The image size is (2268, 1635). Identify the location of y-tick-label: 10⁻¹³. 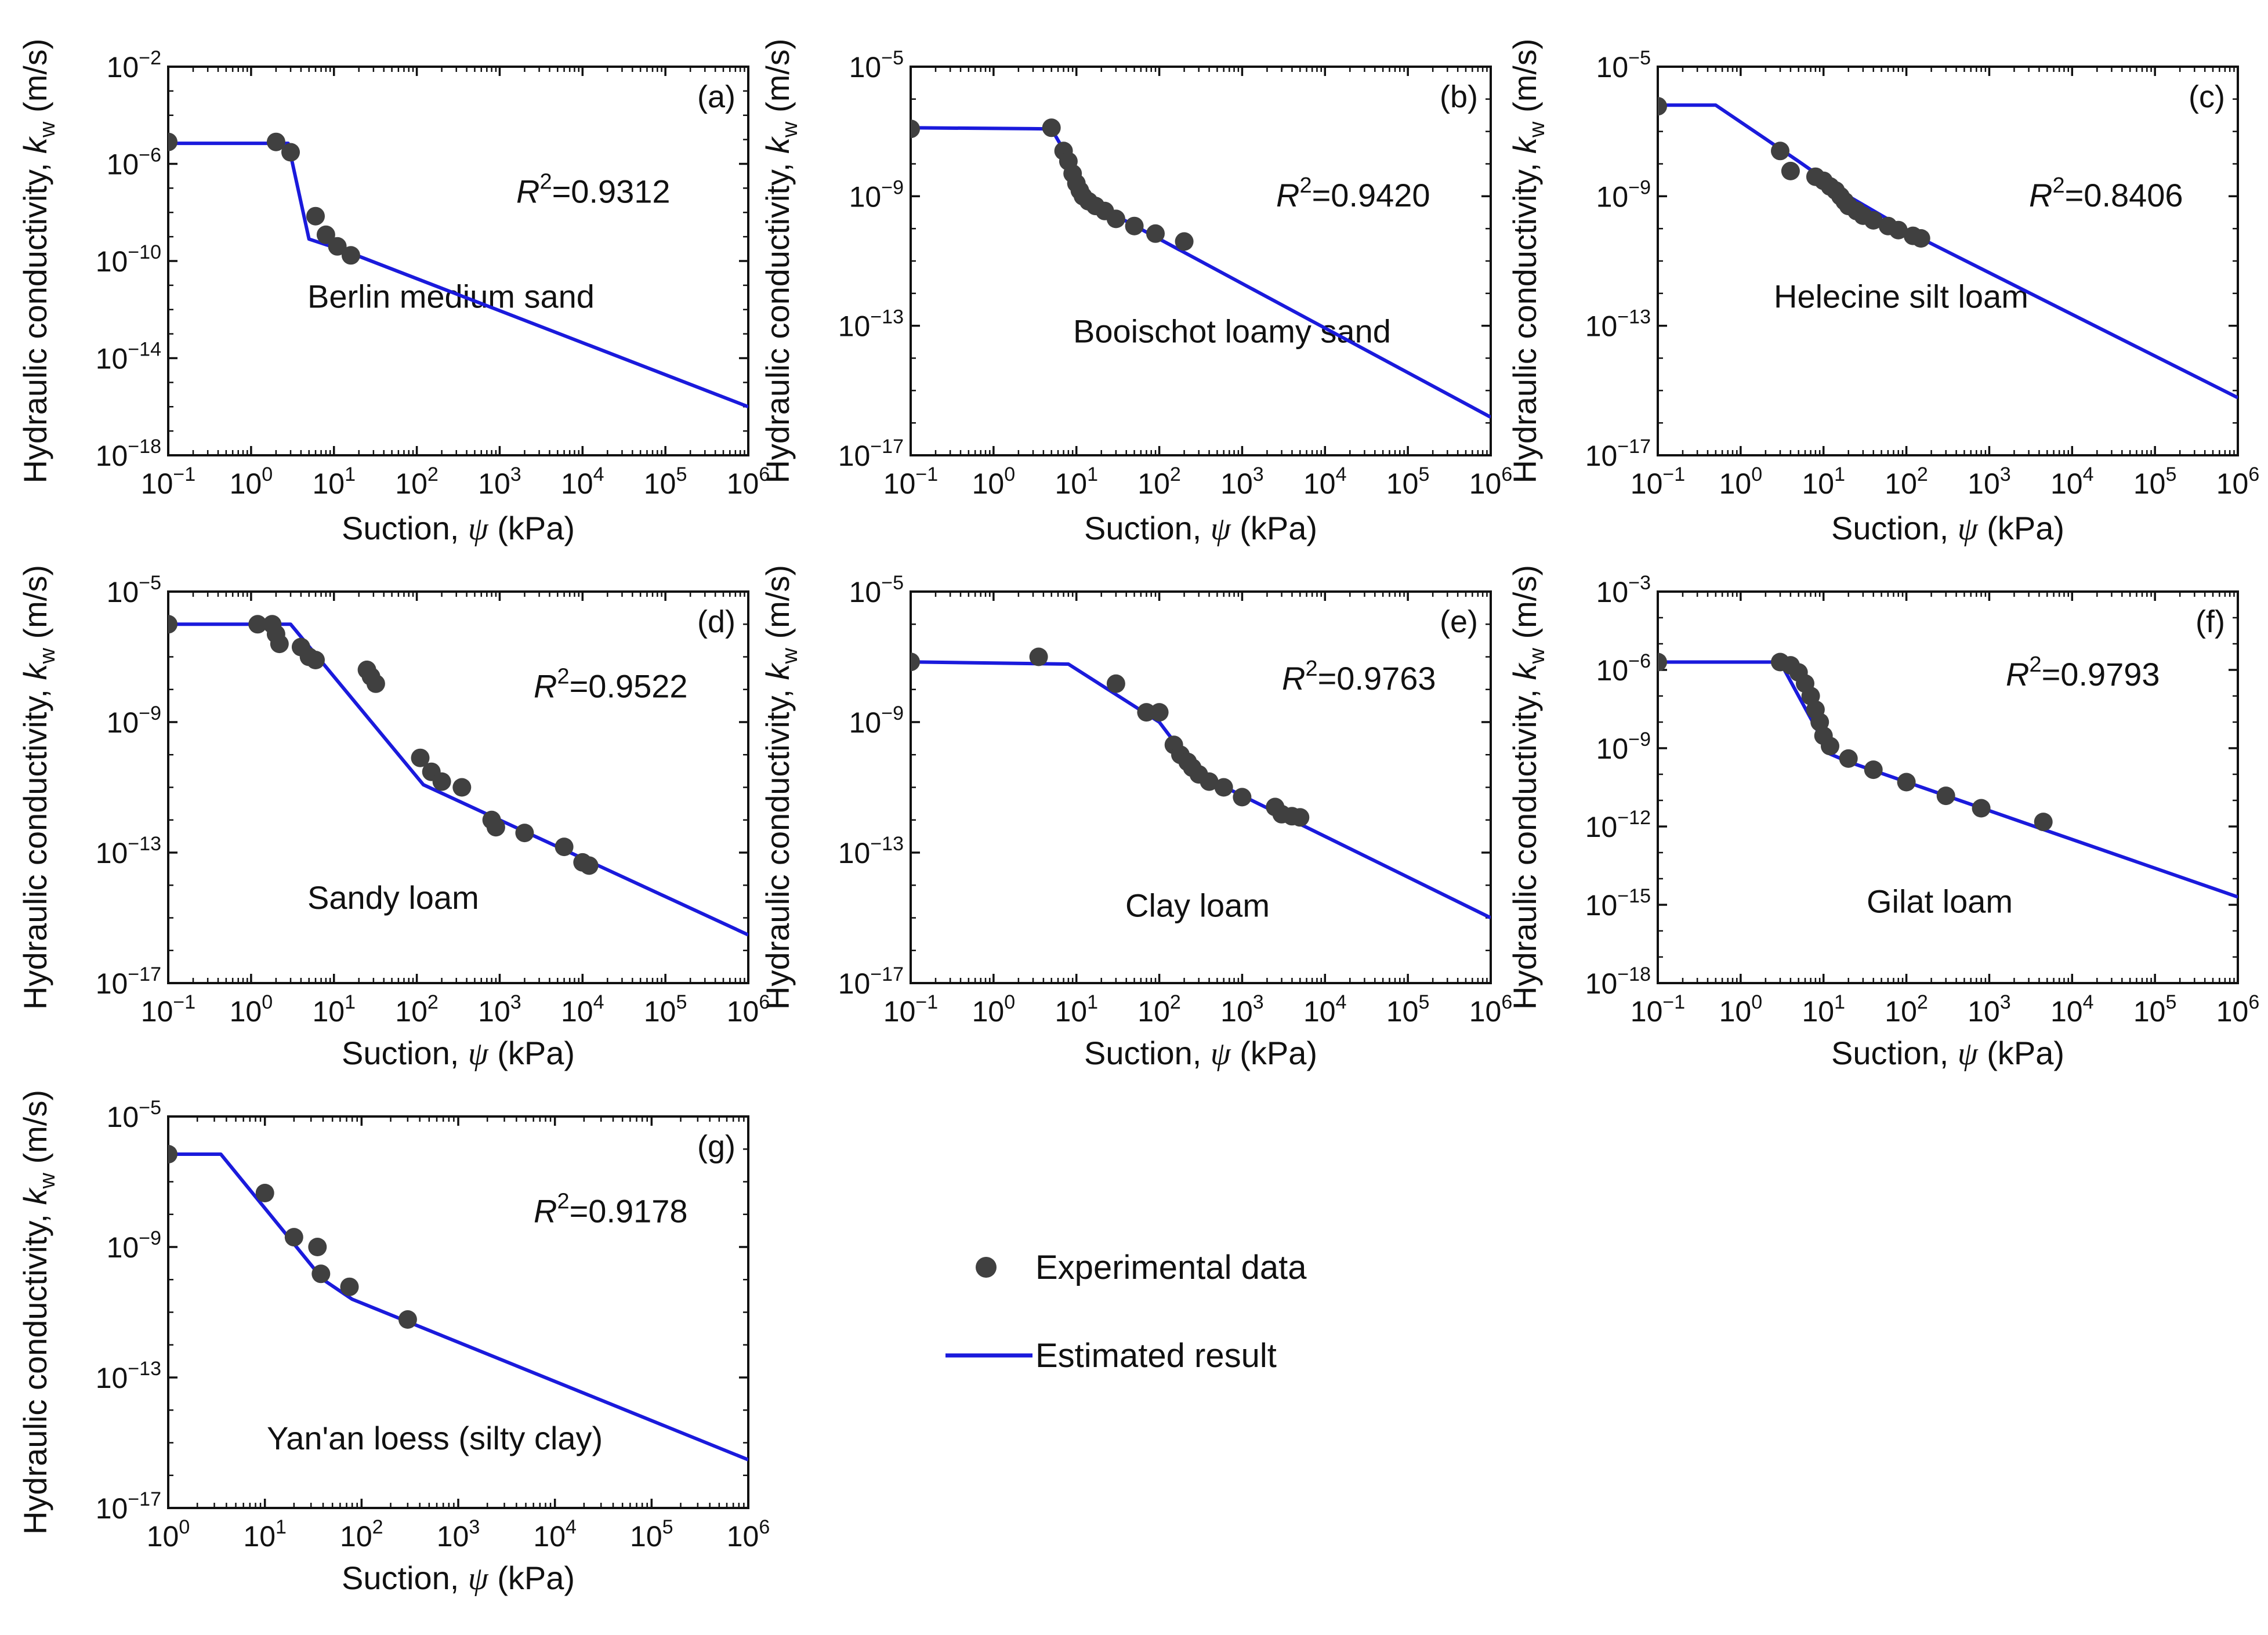
(1618, 324).